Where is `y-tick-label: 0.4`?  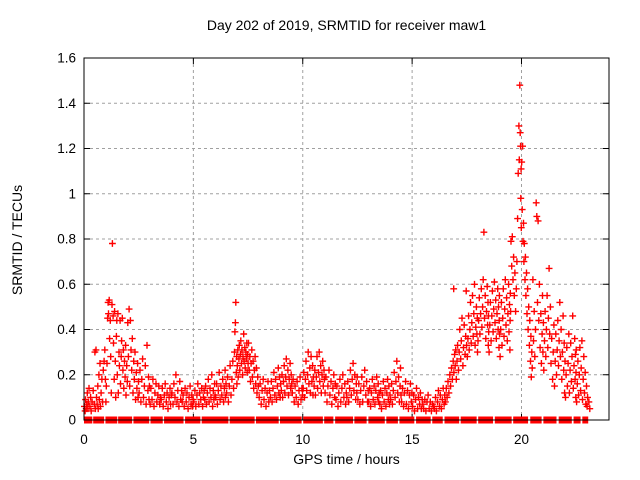 y-tick-label: 0.4 is located at coordinates (66, 329).